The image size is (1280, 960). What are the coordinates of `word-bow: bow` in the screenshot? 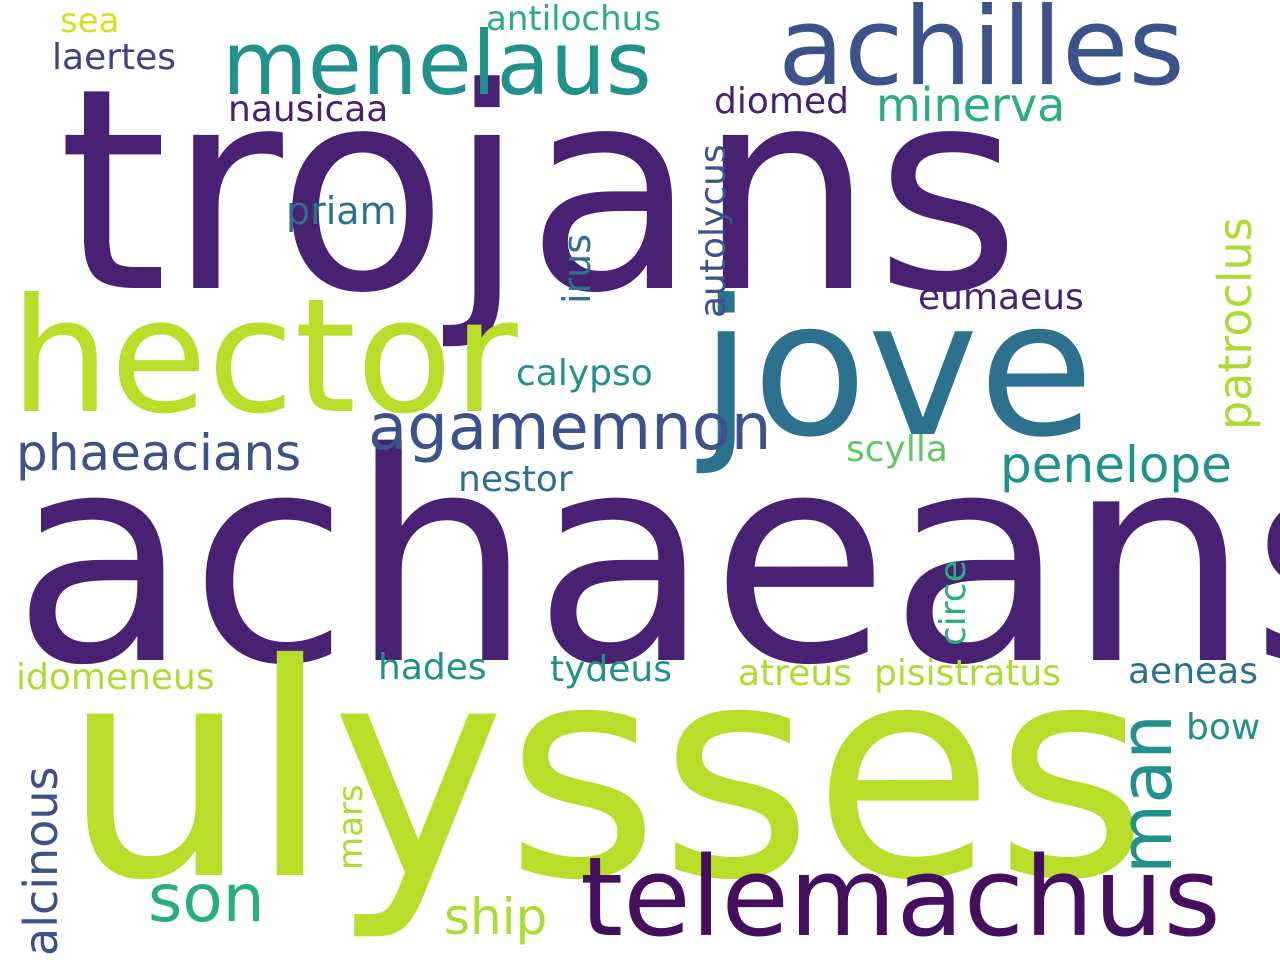 It's located at (1223, 727).